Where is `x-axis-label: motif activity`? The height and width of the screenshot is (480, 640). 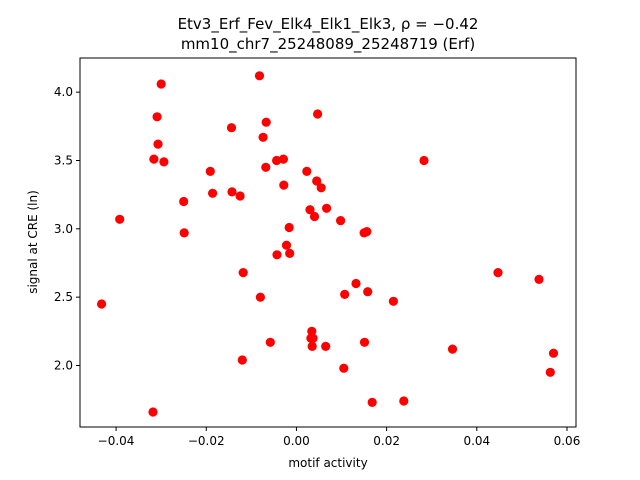 x-axis-label: motif activity is located at coordinates (327, 463).